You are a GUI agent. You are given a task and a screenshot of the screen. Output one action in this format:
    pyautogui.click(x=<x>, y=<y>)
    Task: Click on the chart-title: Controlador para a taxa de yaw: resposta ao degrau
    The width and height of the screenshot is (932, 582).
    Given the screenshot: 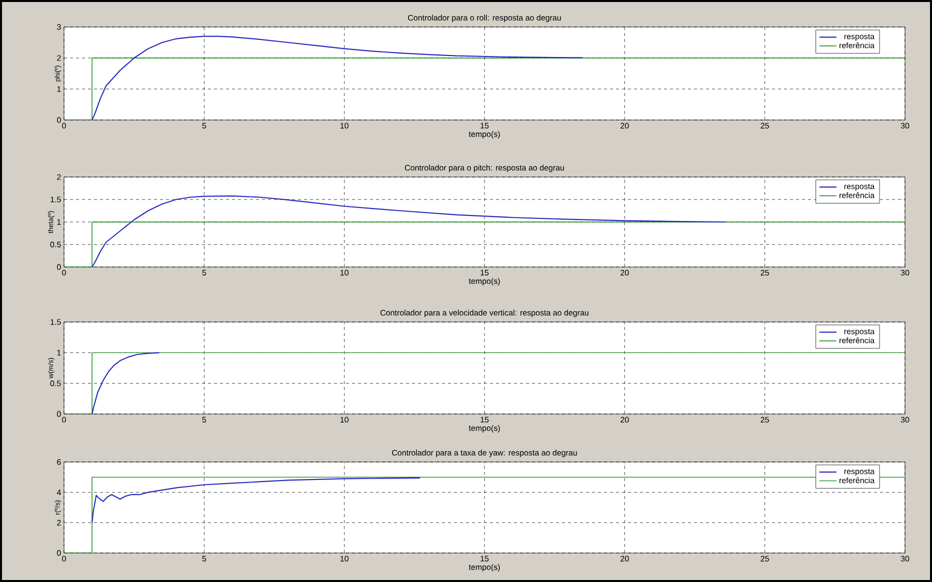 What is the action you would take?
    pyautogui.click(x=484, y=454)
    